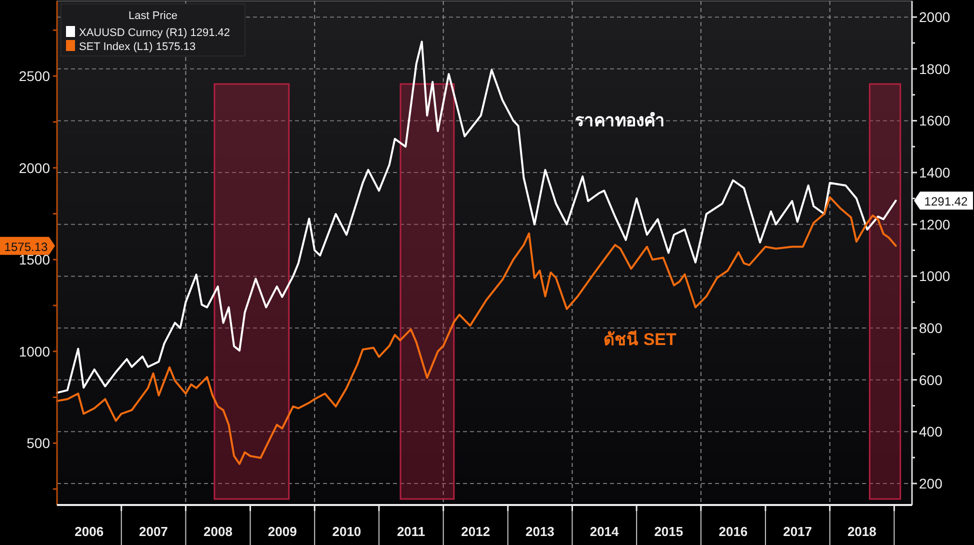  What do you see at coordinates (931, 380) in the screenshot?
I see `y2-tick-label: 600` at bounding box center [931, 380].